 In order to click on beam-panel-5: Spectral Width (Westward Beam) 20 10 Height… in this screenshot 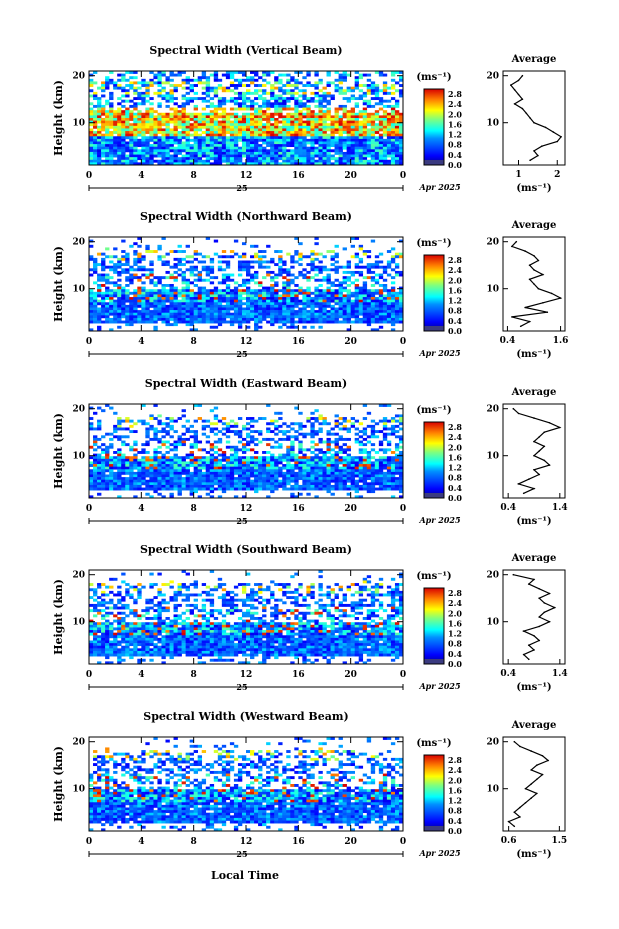, I will do `click(309, 785)`.